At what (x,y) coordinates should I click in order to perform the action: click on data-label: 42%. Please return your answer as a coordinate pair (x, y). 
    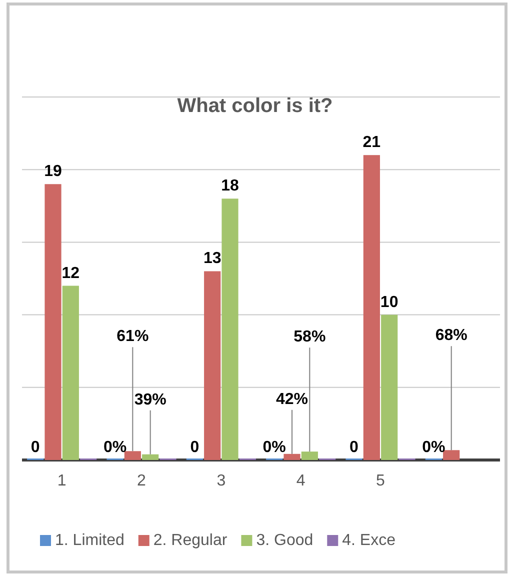
    Looking at the image, I should click on (292, 399).